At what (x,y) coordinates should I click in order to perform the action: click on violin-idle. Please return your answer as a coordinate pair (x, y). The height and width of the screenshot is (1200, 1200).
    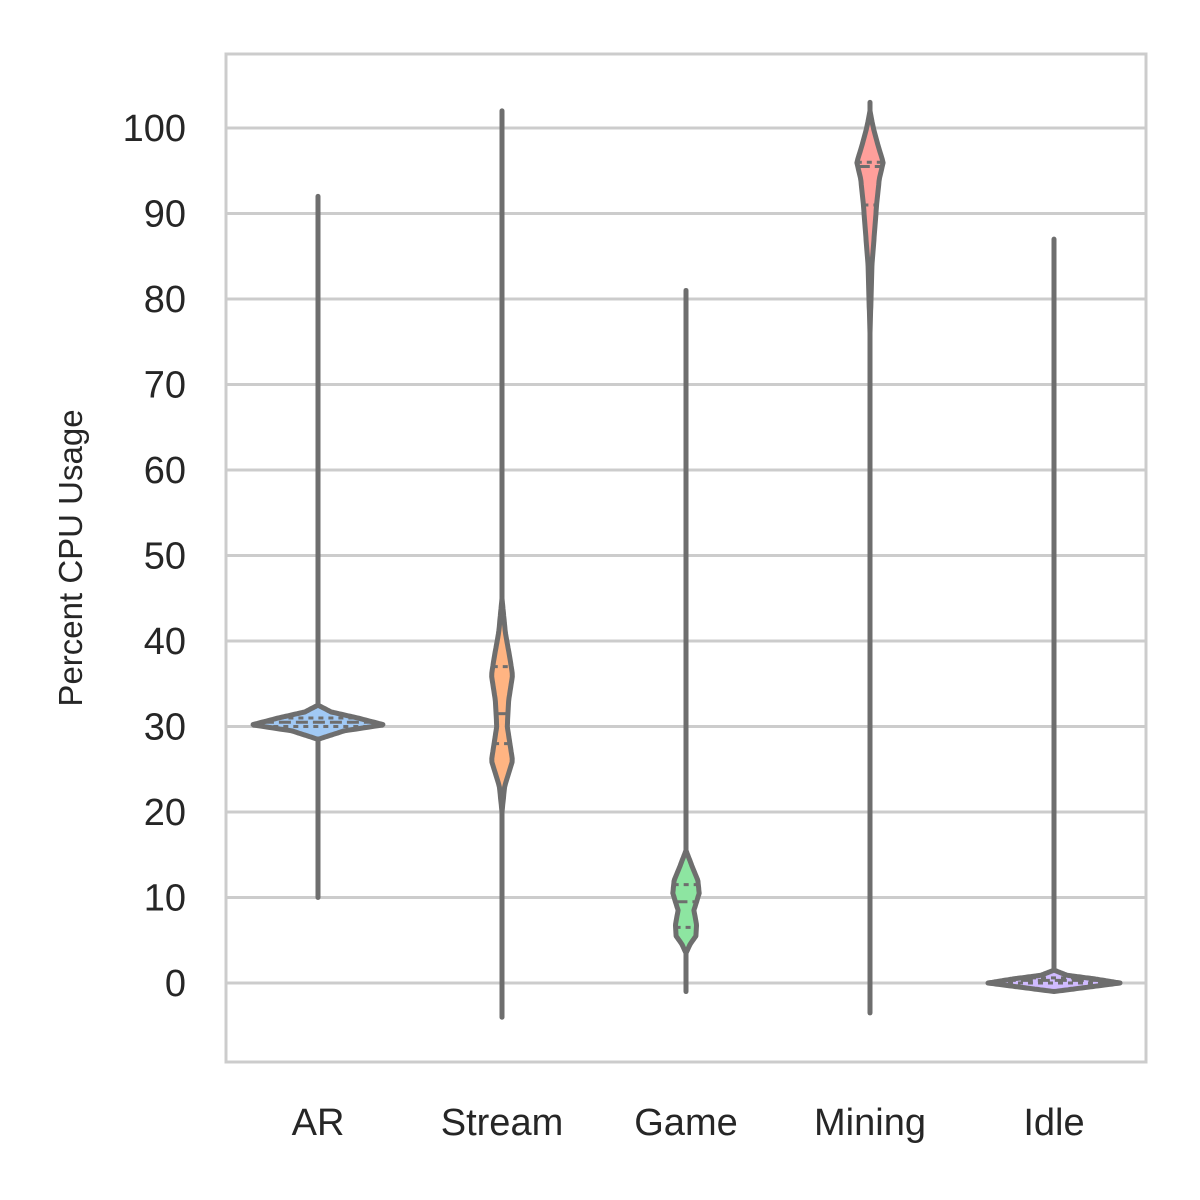
    Looking at the image, I should click on (1054, 615).